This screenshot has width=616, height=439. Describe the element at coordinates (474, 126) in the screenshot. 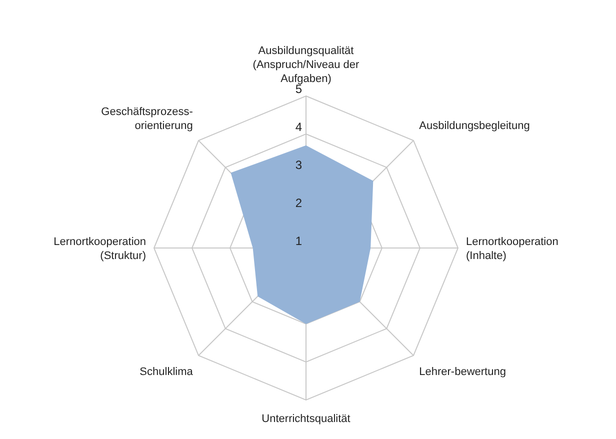

I see `spoke-label: Ausbildungsbegleitung` at that location.